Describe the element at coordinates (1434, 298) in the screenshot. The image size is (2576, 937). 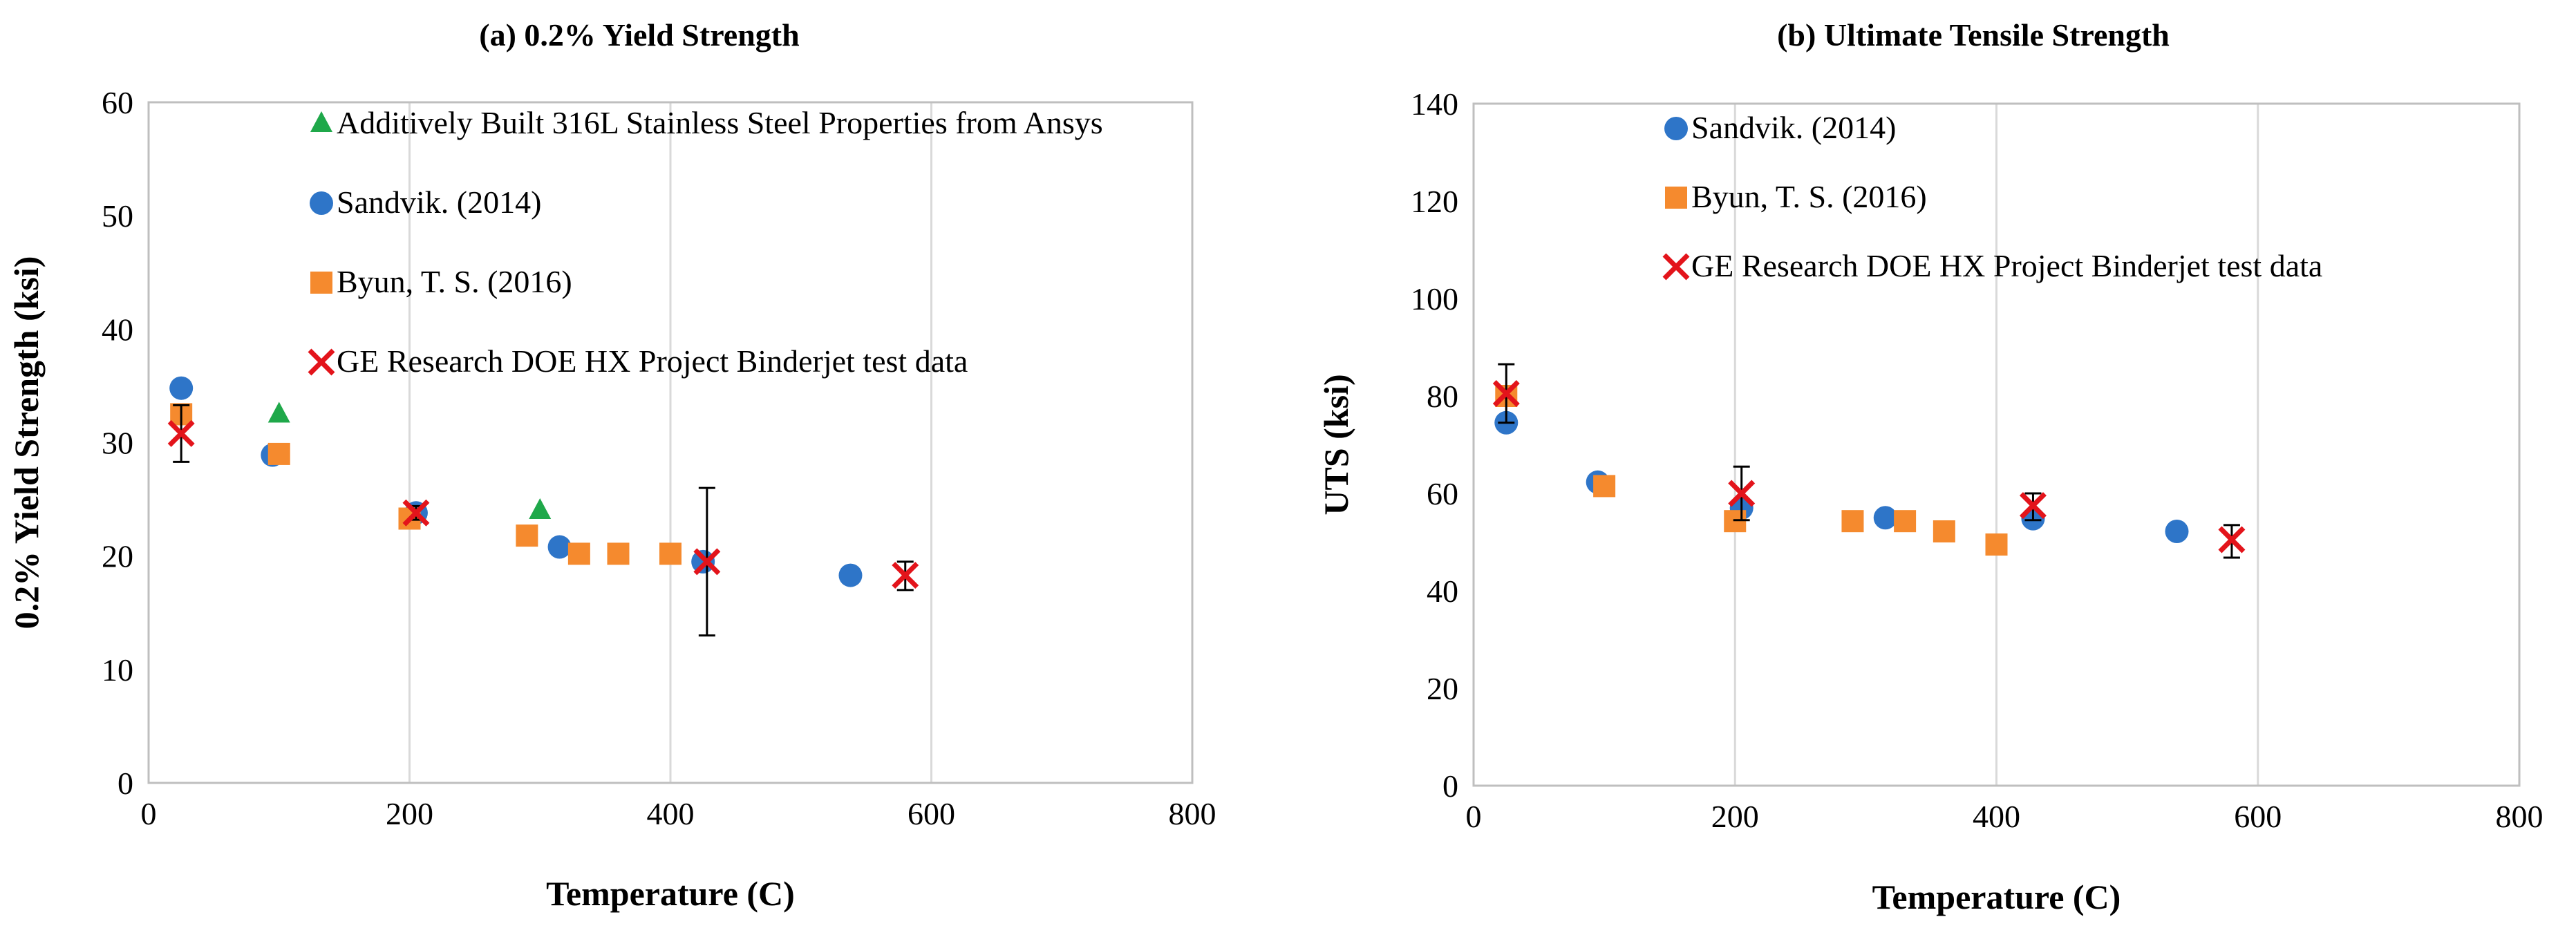
I see `y-tick-label: 100` at that location.